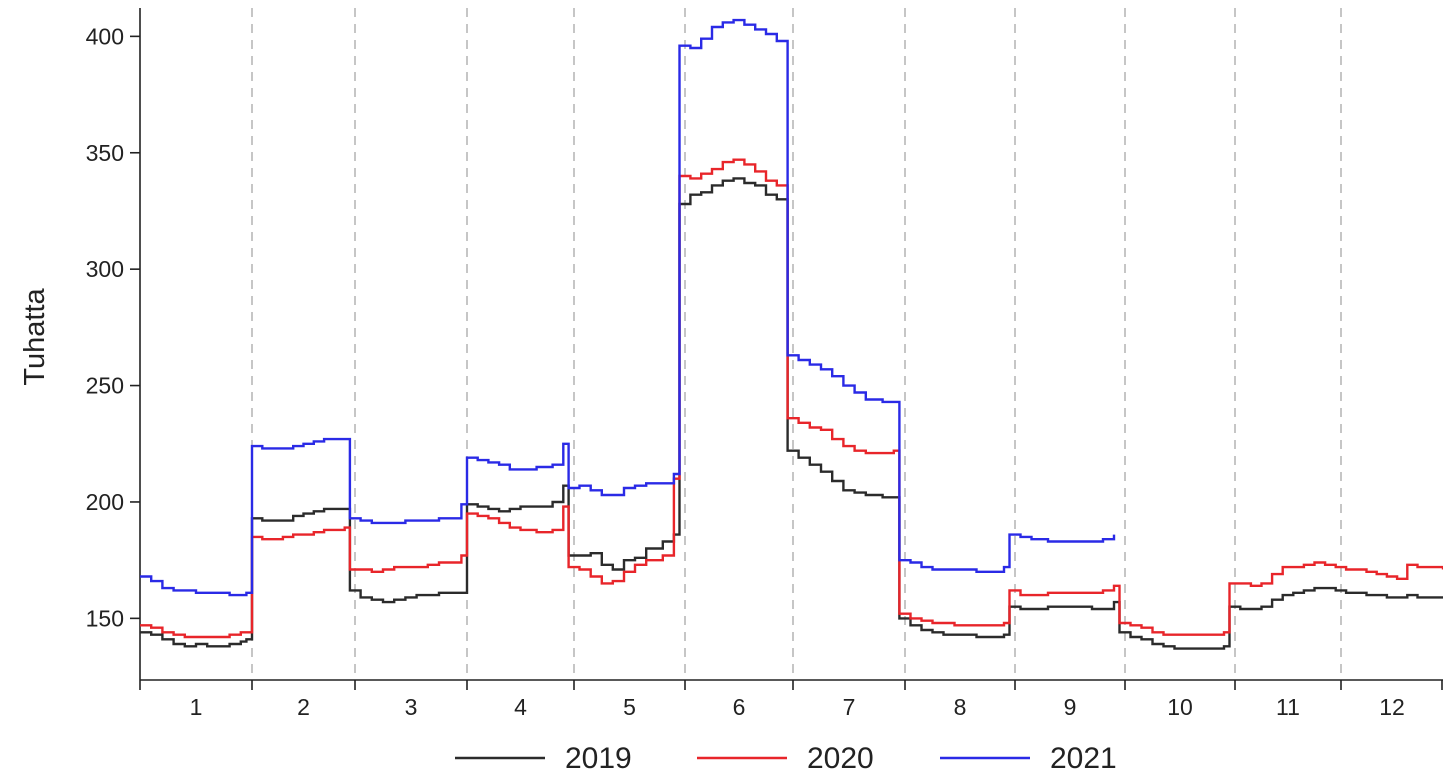  What do you see at coordinates (411, 707) in the screenshot?
I see `x-tick-label: 3` at bounding box center [411, 707].